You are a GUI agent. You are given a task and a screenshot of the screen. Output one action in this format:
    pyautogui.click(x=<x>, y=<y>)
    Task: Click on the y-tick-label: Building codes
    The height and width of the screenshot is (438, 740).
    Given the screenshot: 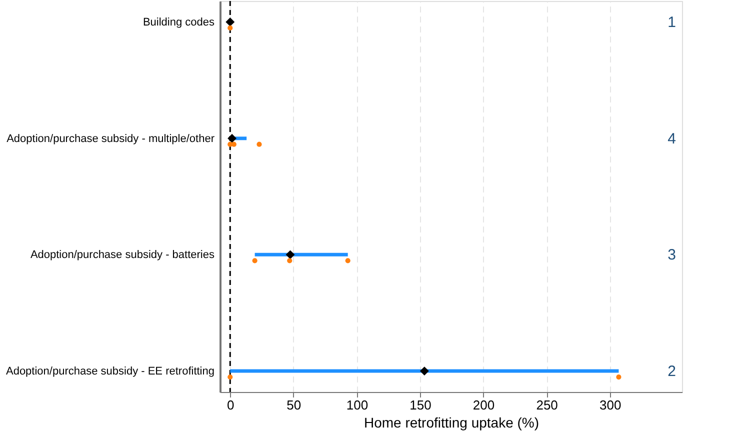 What is the action you would take?
    pyautogui.click(x=178, y=22)
    